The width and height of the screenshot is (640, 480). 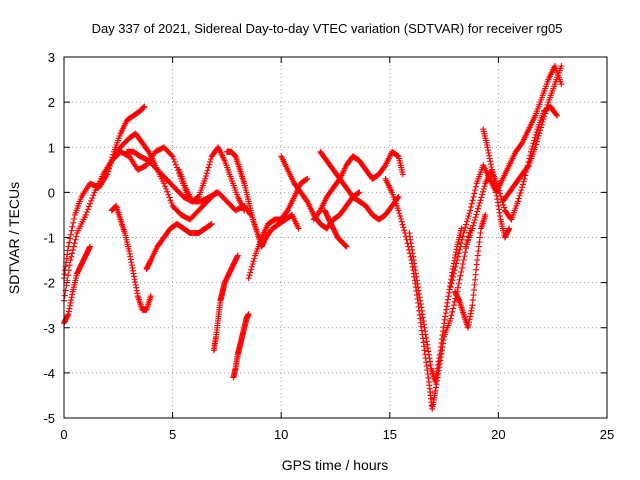 What do you see at coordinates (49, 328) in the screenshot?
I see `y-tick-label: -3` at bounding box center [49, 328].